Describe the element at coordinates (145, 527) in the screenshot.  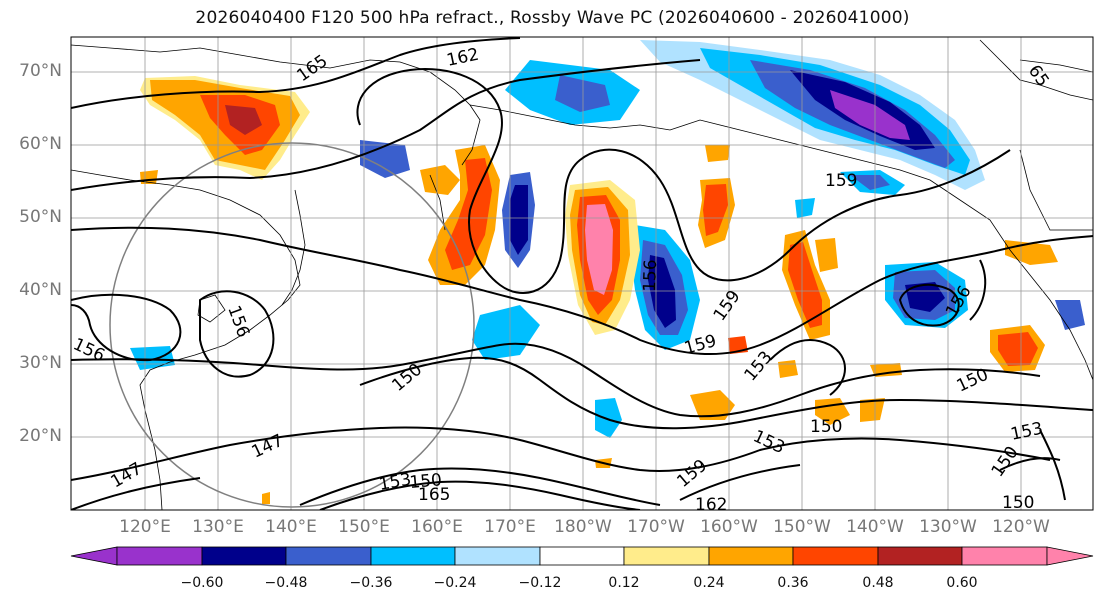
I see `lon-label: 120°E` at that location.